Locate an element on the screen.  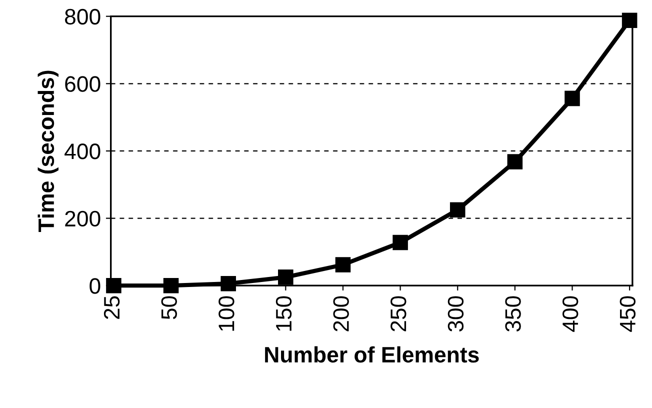
x-tick-label: 25 is located at coordinates (112, 307).